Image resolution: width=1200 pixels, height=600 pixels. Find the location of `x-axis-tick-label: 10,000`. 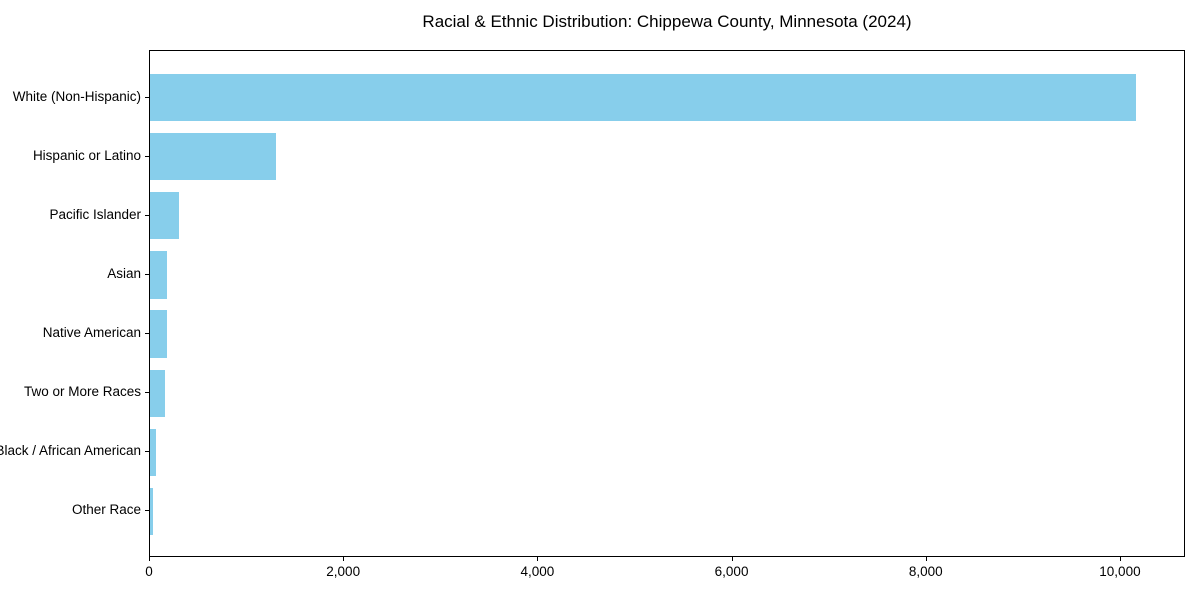

x-axis-tick-label: 10,000 is located at coordinates (1120, 571).